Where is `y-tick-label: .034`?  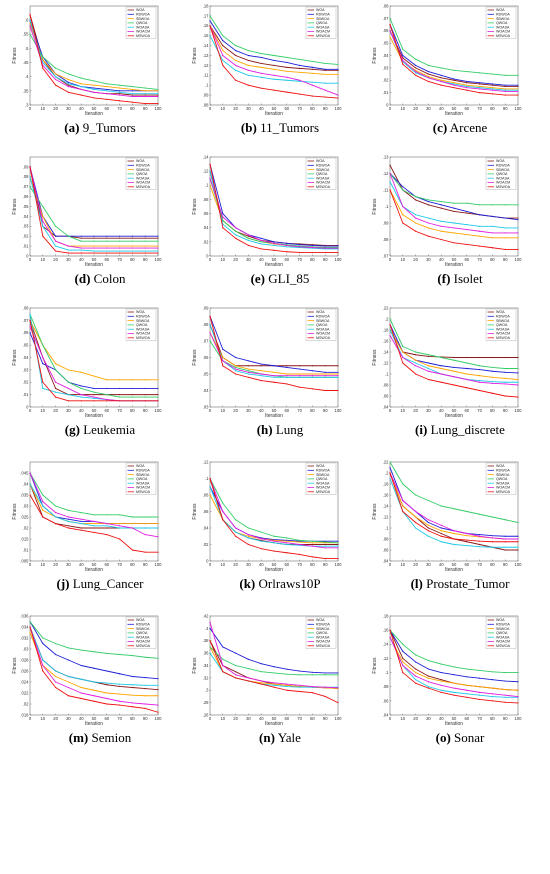 y-tick-label: .034 is located at coordinates (24, 626).